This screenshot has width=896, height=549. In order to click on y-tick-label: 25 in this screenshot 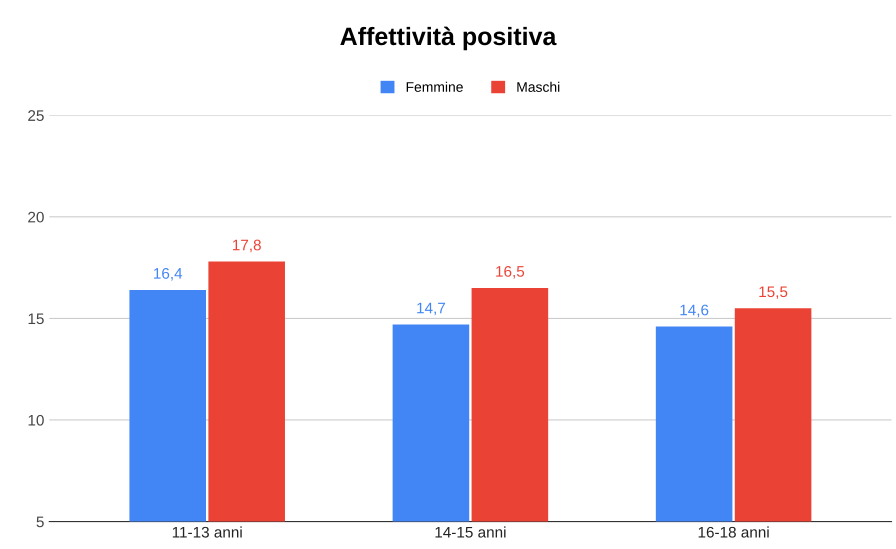, I will do `click(36, 115)`.